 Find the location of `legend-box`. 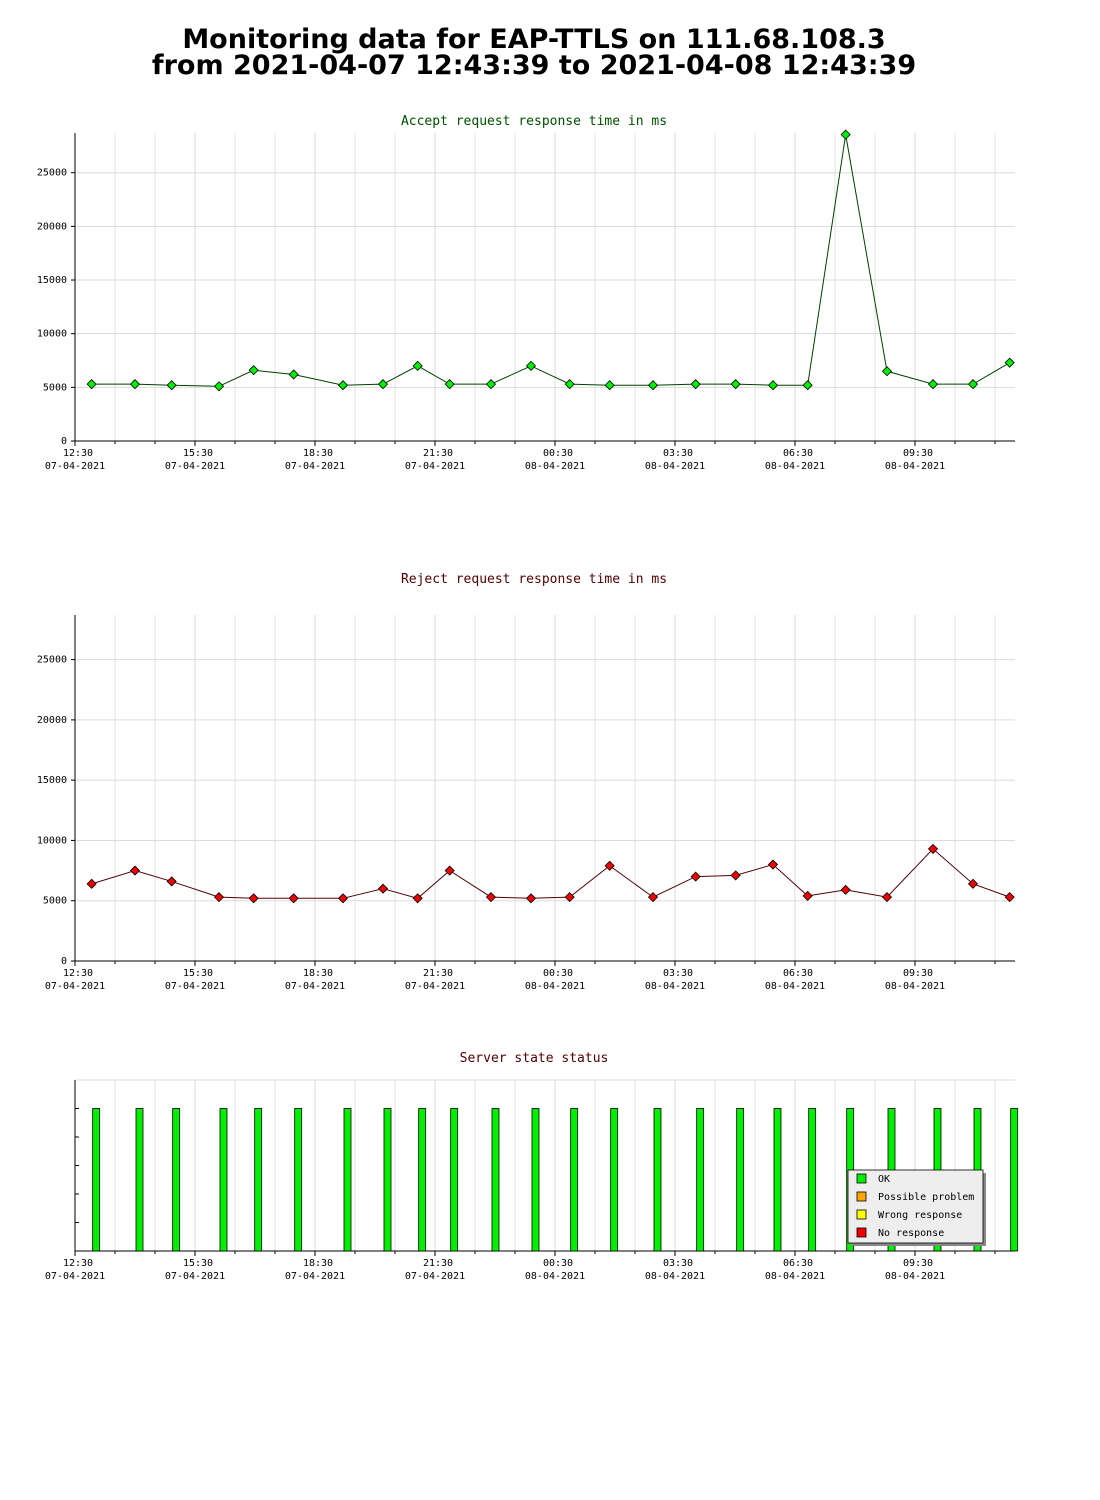

legend-box is located at coordinates (915, 1206).